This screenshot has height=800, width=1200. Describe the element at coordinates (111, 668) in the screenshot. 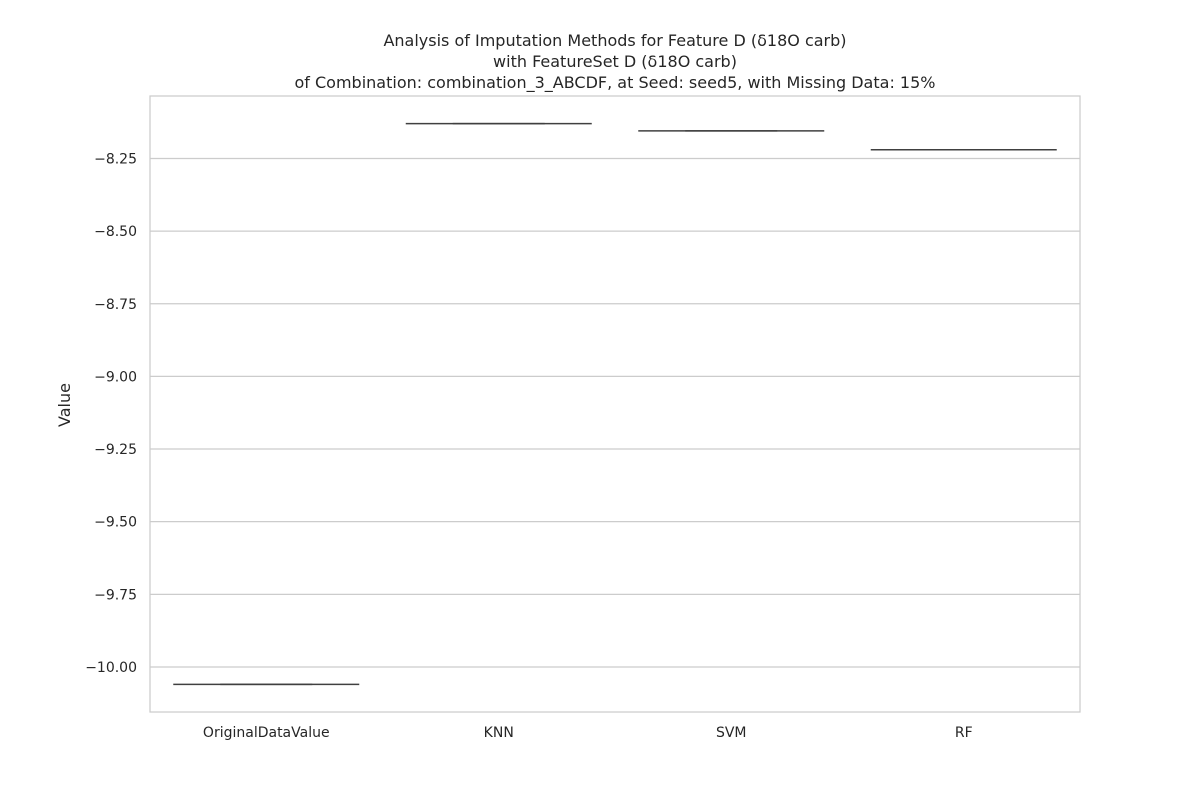

I see `y-tick-label: −10.00` at that location.